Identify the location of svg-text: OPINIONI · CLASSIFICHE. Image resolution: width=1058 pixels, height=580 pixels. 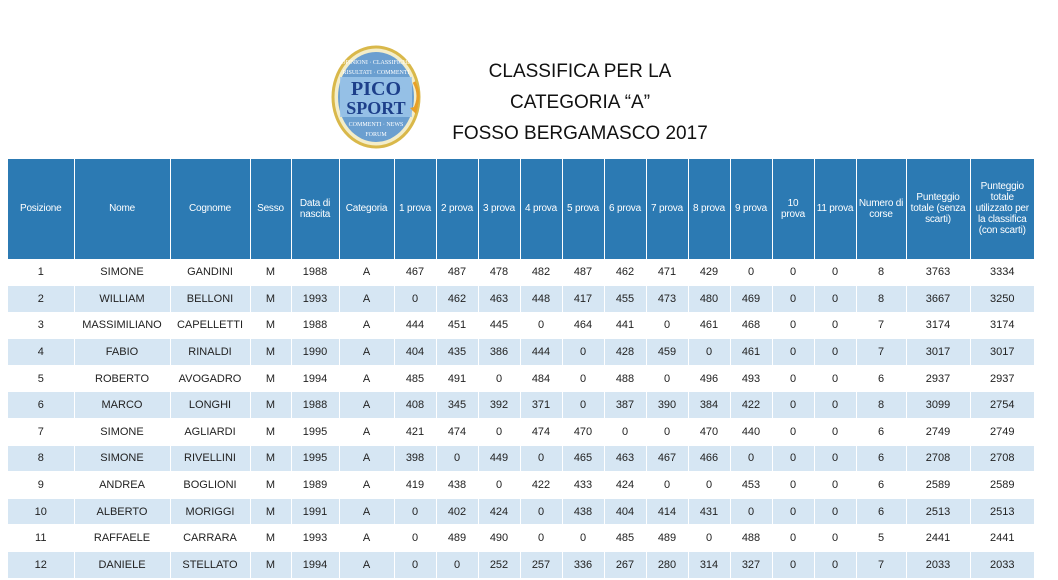
(376, 63).